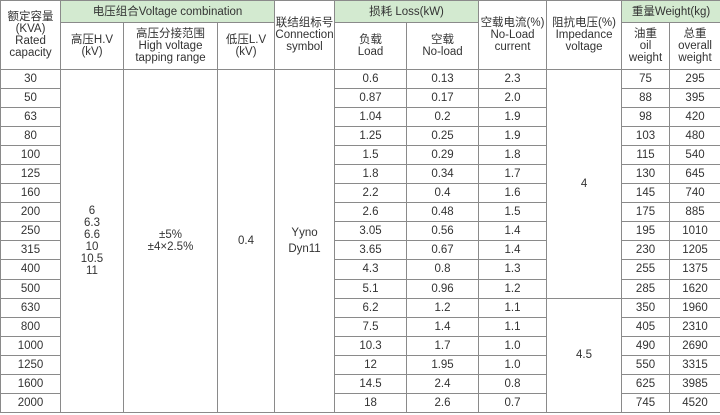 This screenshot has width=720, height=415. What do you see at coordinates (371, 193) in the screenshot?
I see `load-loss-cell: 2.2` at bounding box center [371, 193].